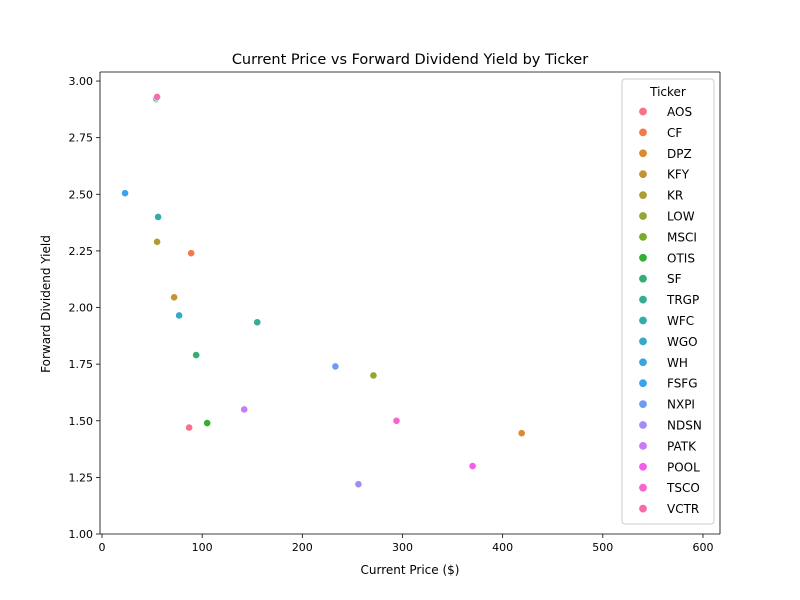  What do you see at coordinates (675, 196) in the screenshot?
I see `legend-label: KR` at bounding box center [675, 196].